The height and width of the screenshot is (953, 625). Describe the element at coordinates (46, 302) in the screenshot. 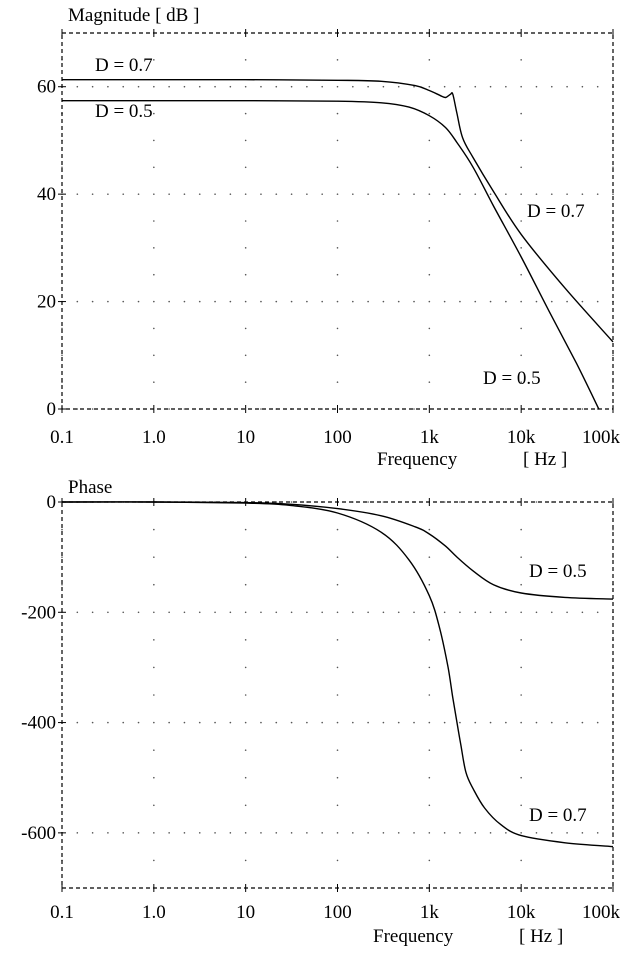

I see `y-tick-label: 20` at that location.